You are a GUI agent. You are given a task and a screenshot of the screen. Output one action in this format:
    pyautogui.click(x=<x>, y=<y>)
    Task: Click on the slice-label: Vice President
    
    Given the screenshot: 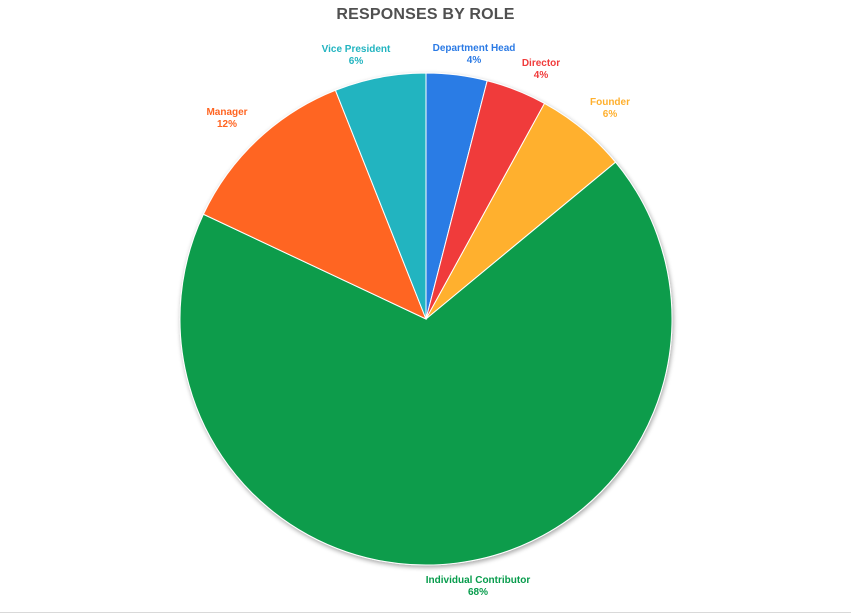 What is the action you would take?
    pyautogui.click(x=356, y=49)
    